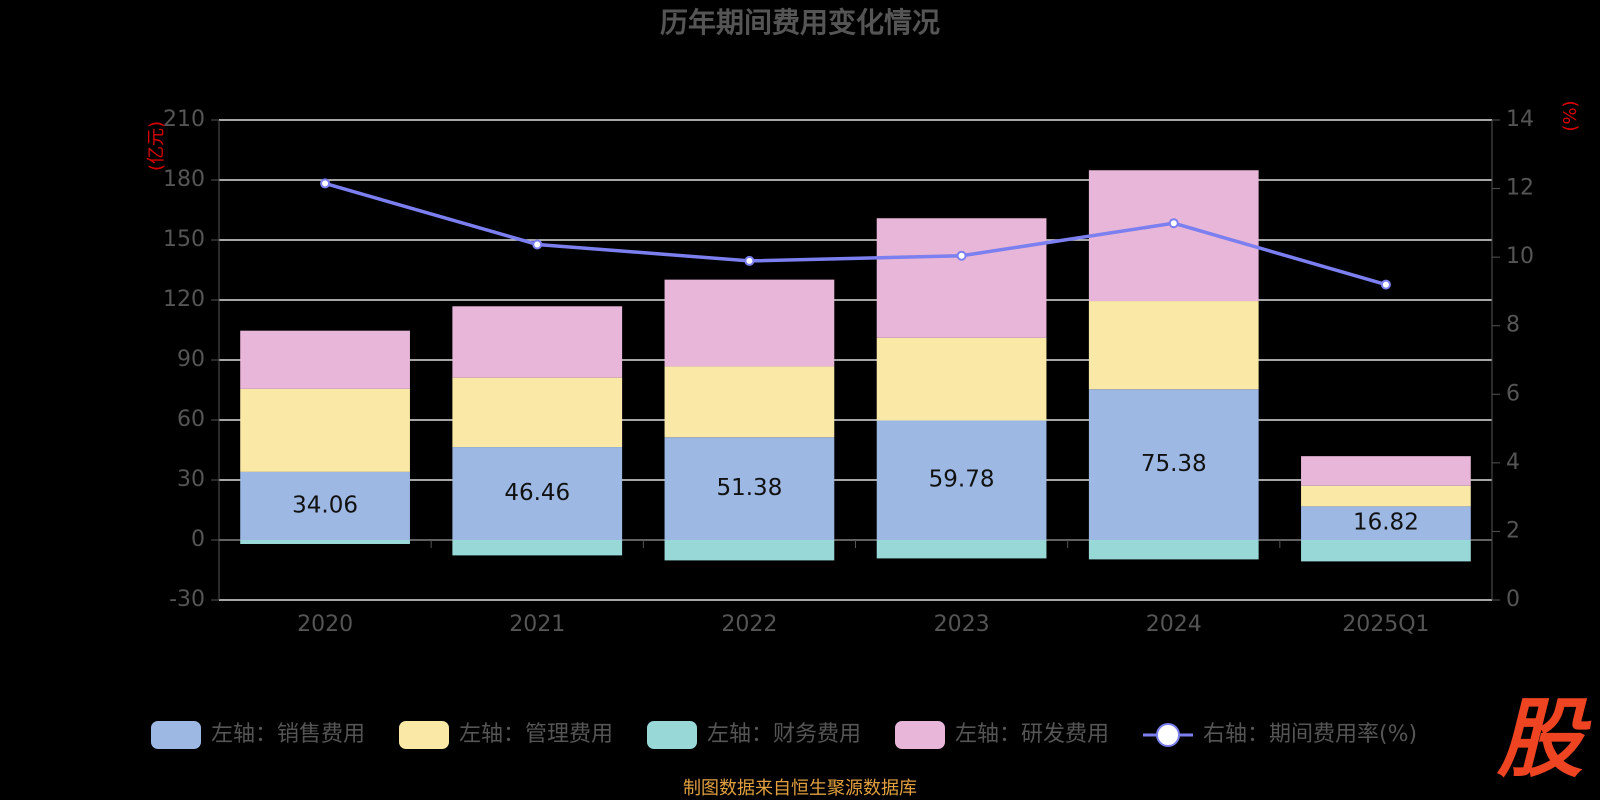  I want to click on y2-tick-label: 4, so click(1513, 462).